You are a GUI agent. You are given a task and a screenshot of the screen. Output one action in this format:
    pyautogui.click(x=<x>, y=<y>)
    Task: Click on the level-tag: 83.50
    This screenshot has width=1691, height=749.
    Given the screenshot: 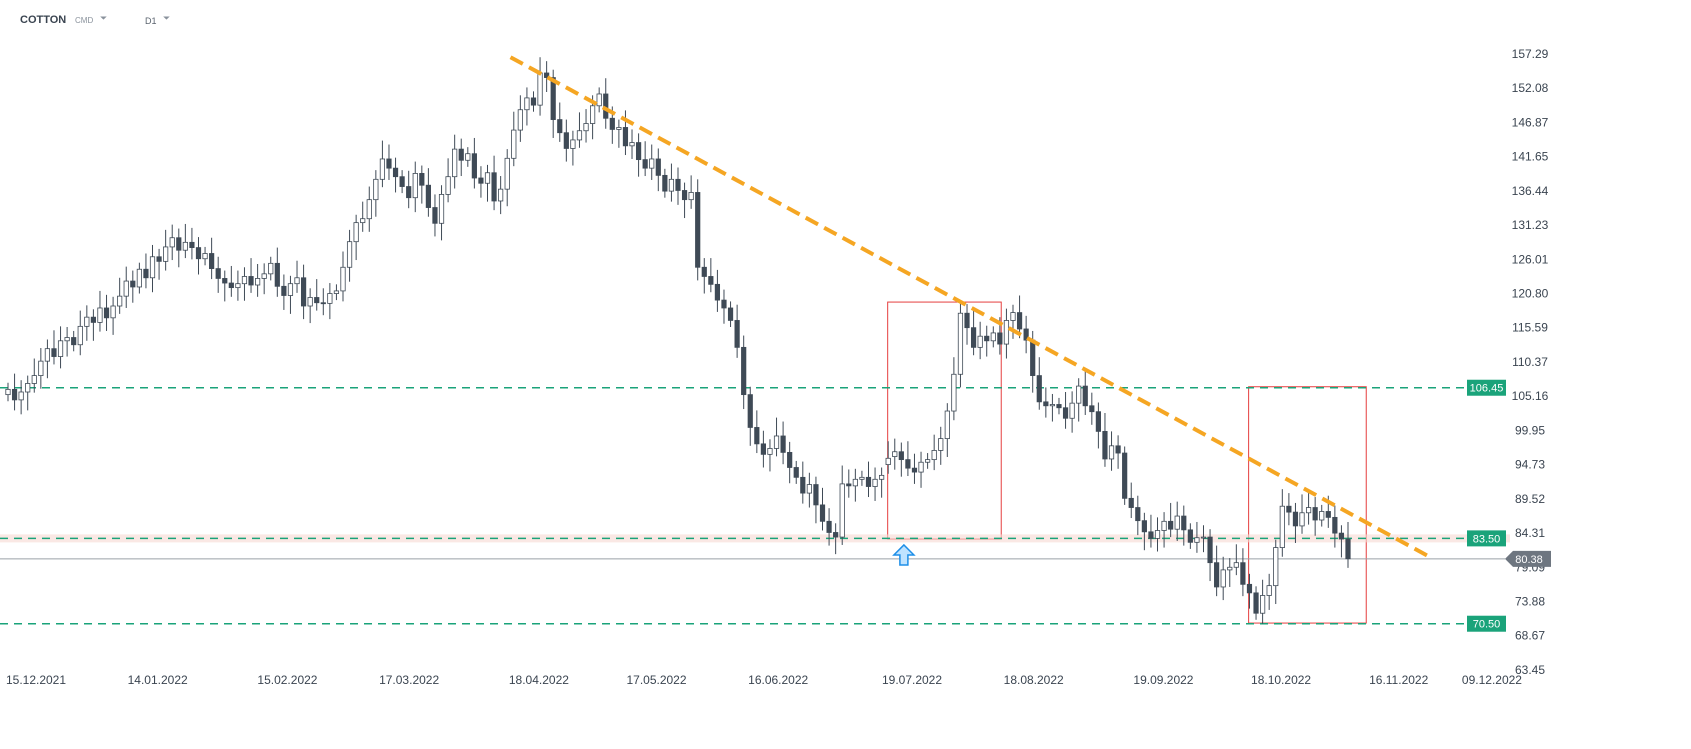 What is the action you would take?
    pyautogui.click(x=1486, y=538)
    